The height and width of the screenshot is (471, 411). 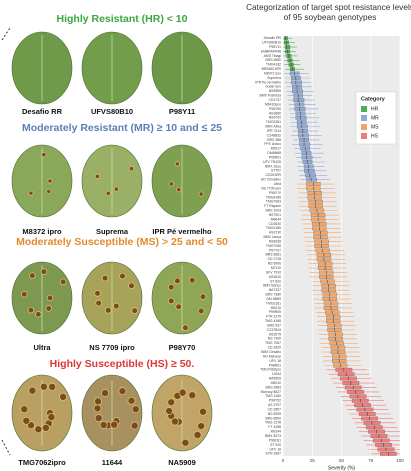 What do you see at coordinates (275, 290) in the screenshot?
I see `y-tick-label: NA7337` at bounding box center [275, 290].